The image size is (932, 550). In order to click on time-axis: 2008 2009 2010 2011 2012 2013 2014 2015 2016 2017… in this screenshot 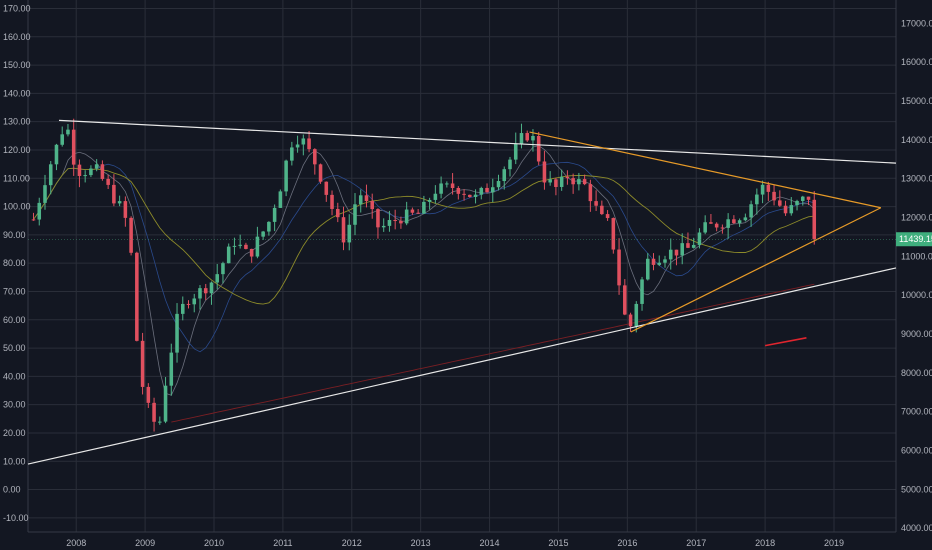, I will do `click(455, 543)`.